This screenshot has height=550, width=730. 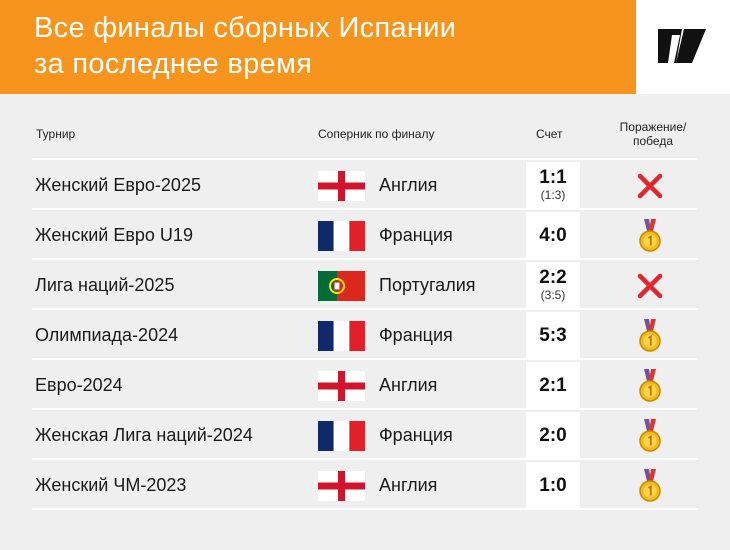 What do you see at coordinates (376, 134) in the screenshot?
I see `column-header-opponent: Соперник по финалу` at bounding box center [376, 134].